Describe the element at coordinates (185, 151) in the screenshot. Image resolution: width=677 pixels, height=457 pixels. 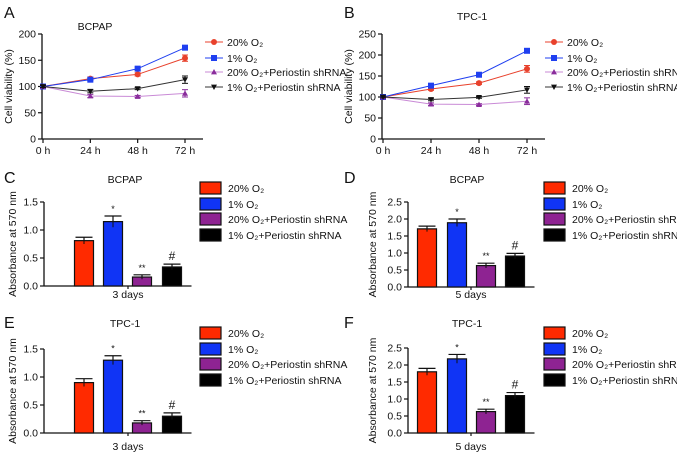
I see `x-tick-label: 72 h` at that location.